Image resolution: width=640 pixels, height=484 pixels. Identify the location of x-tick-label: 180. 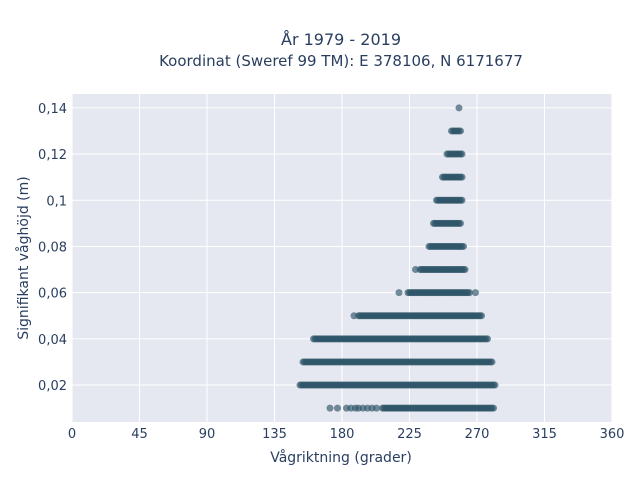
(342, 434).